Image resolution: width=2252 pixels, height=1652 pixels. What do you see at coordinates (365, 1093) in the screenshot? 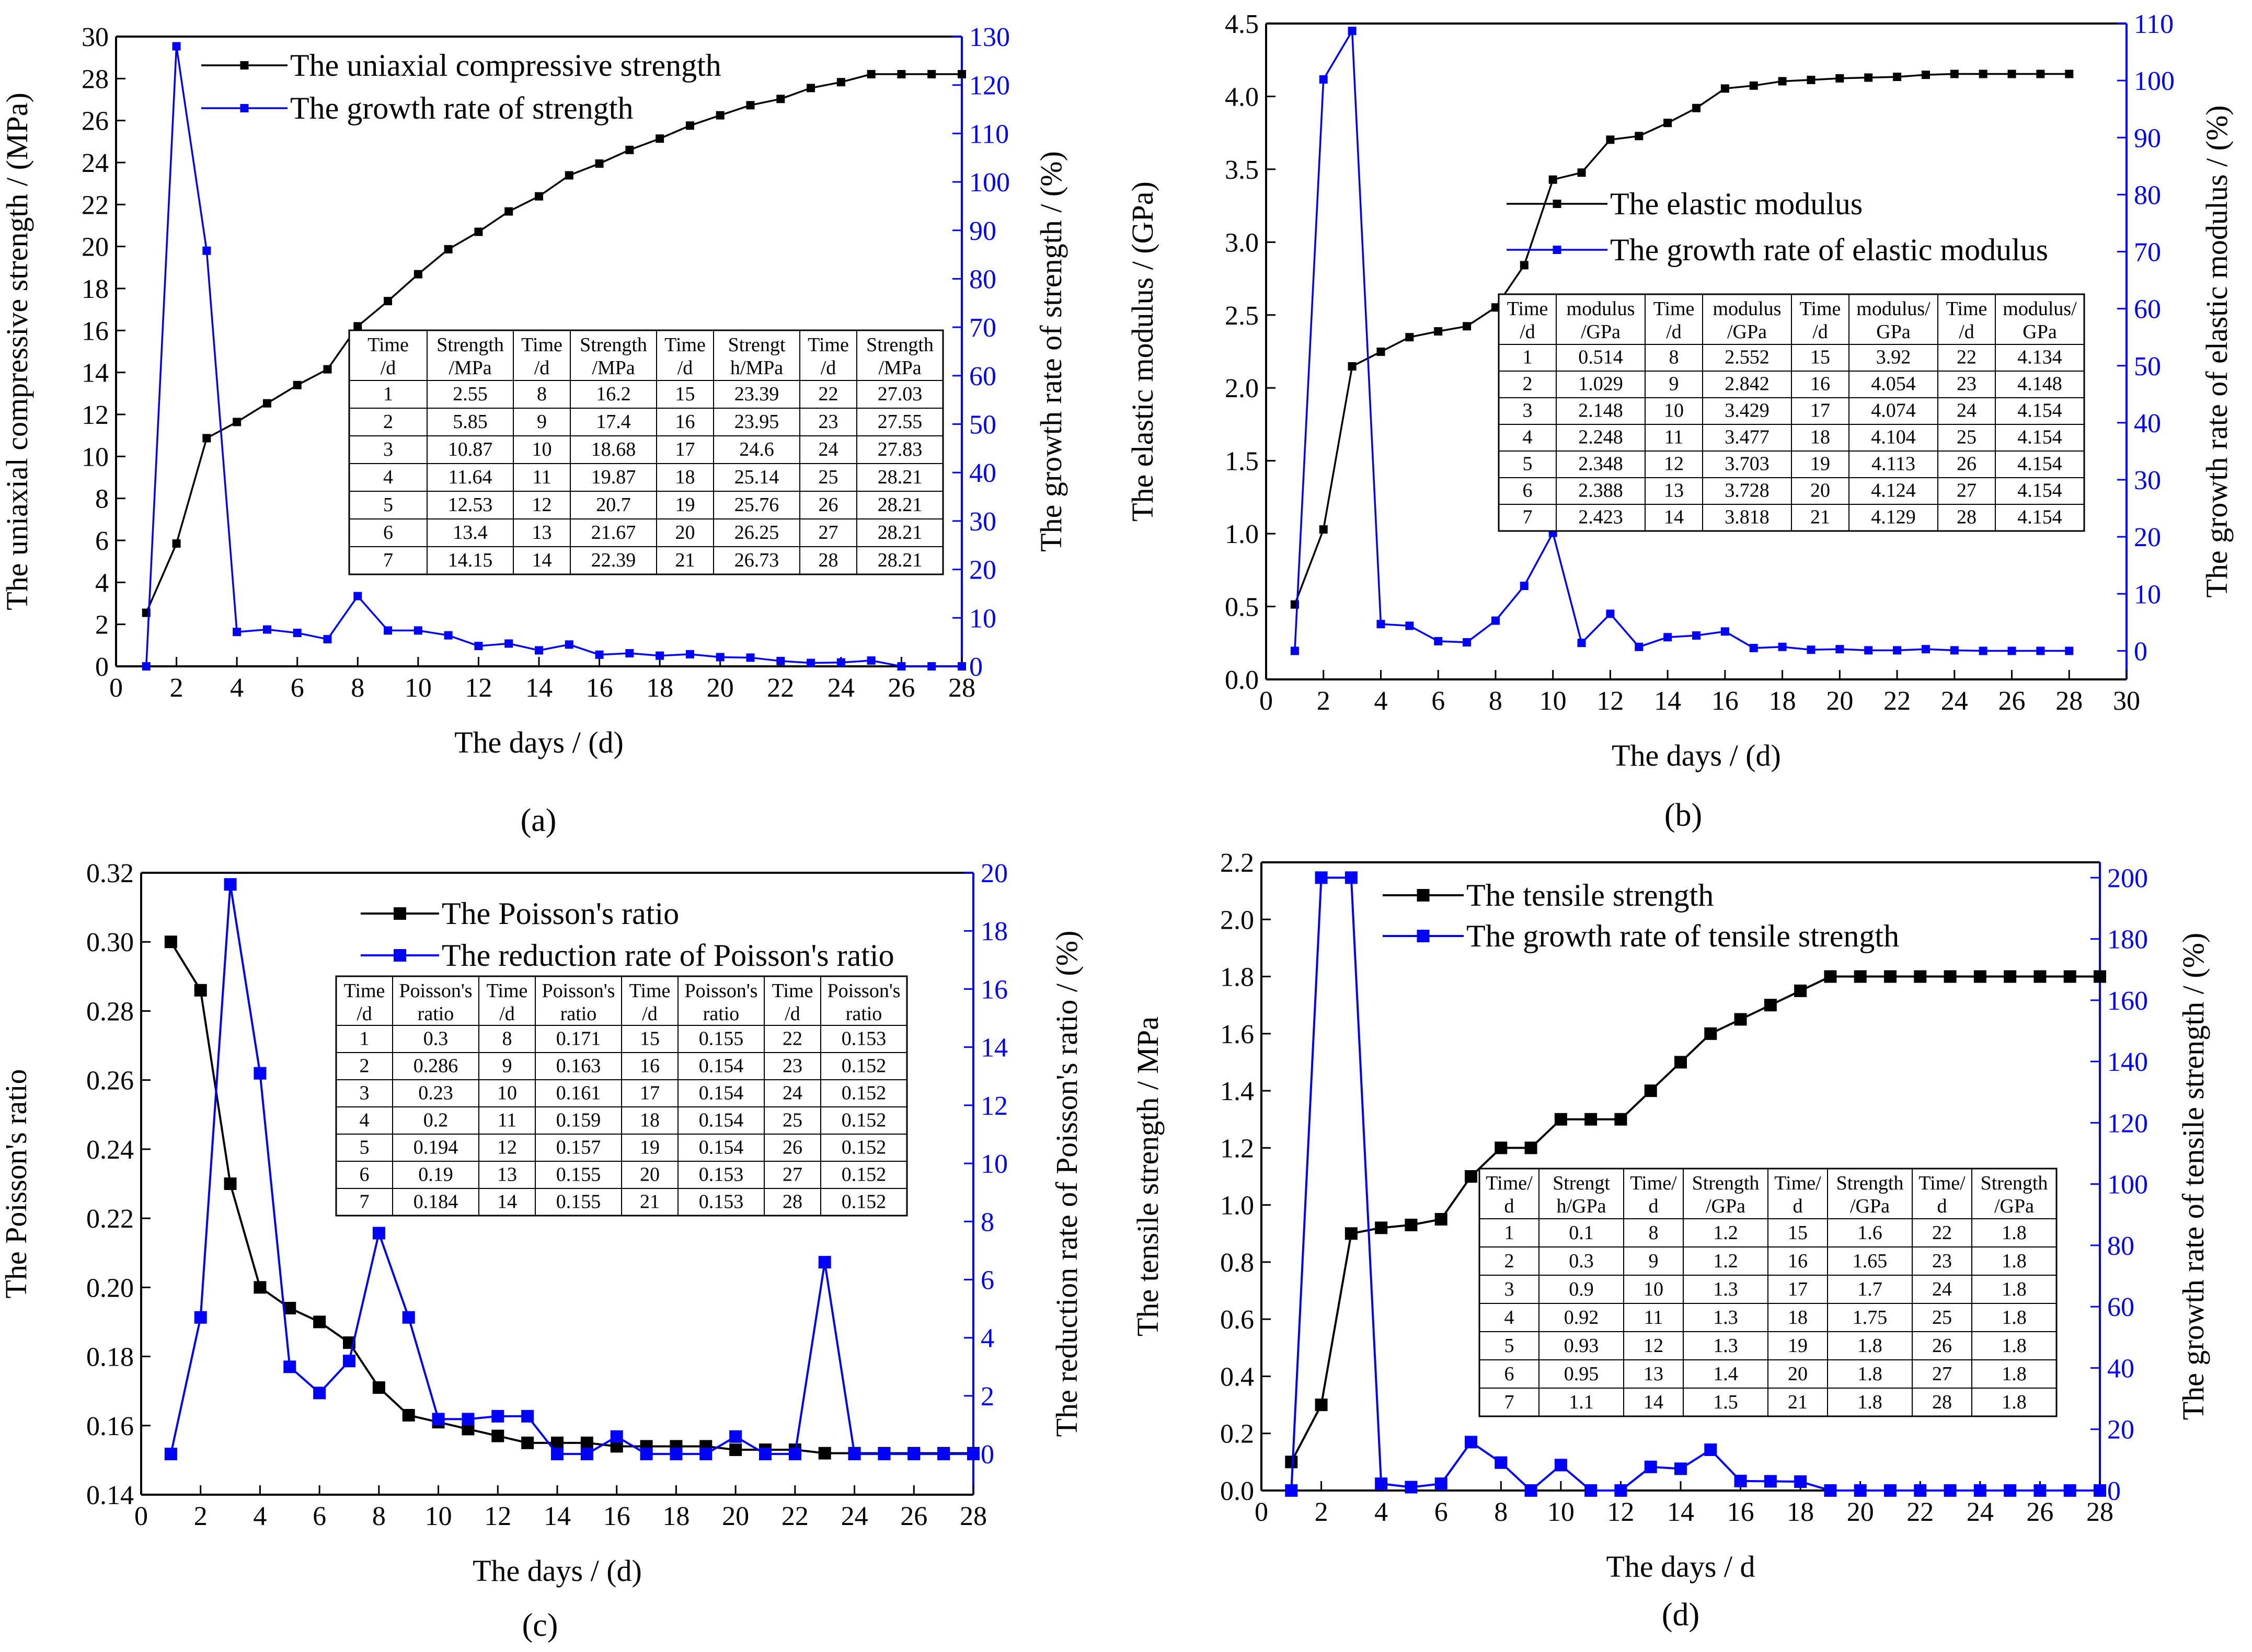
I see `table-cell: 3` at bounding box center [365, 1093].